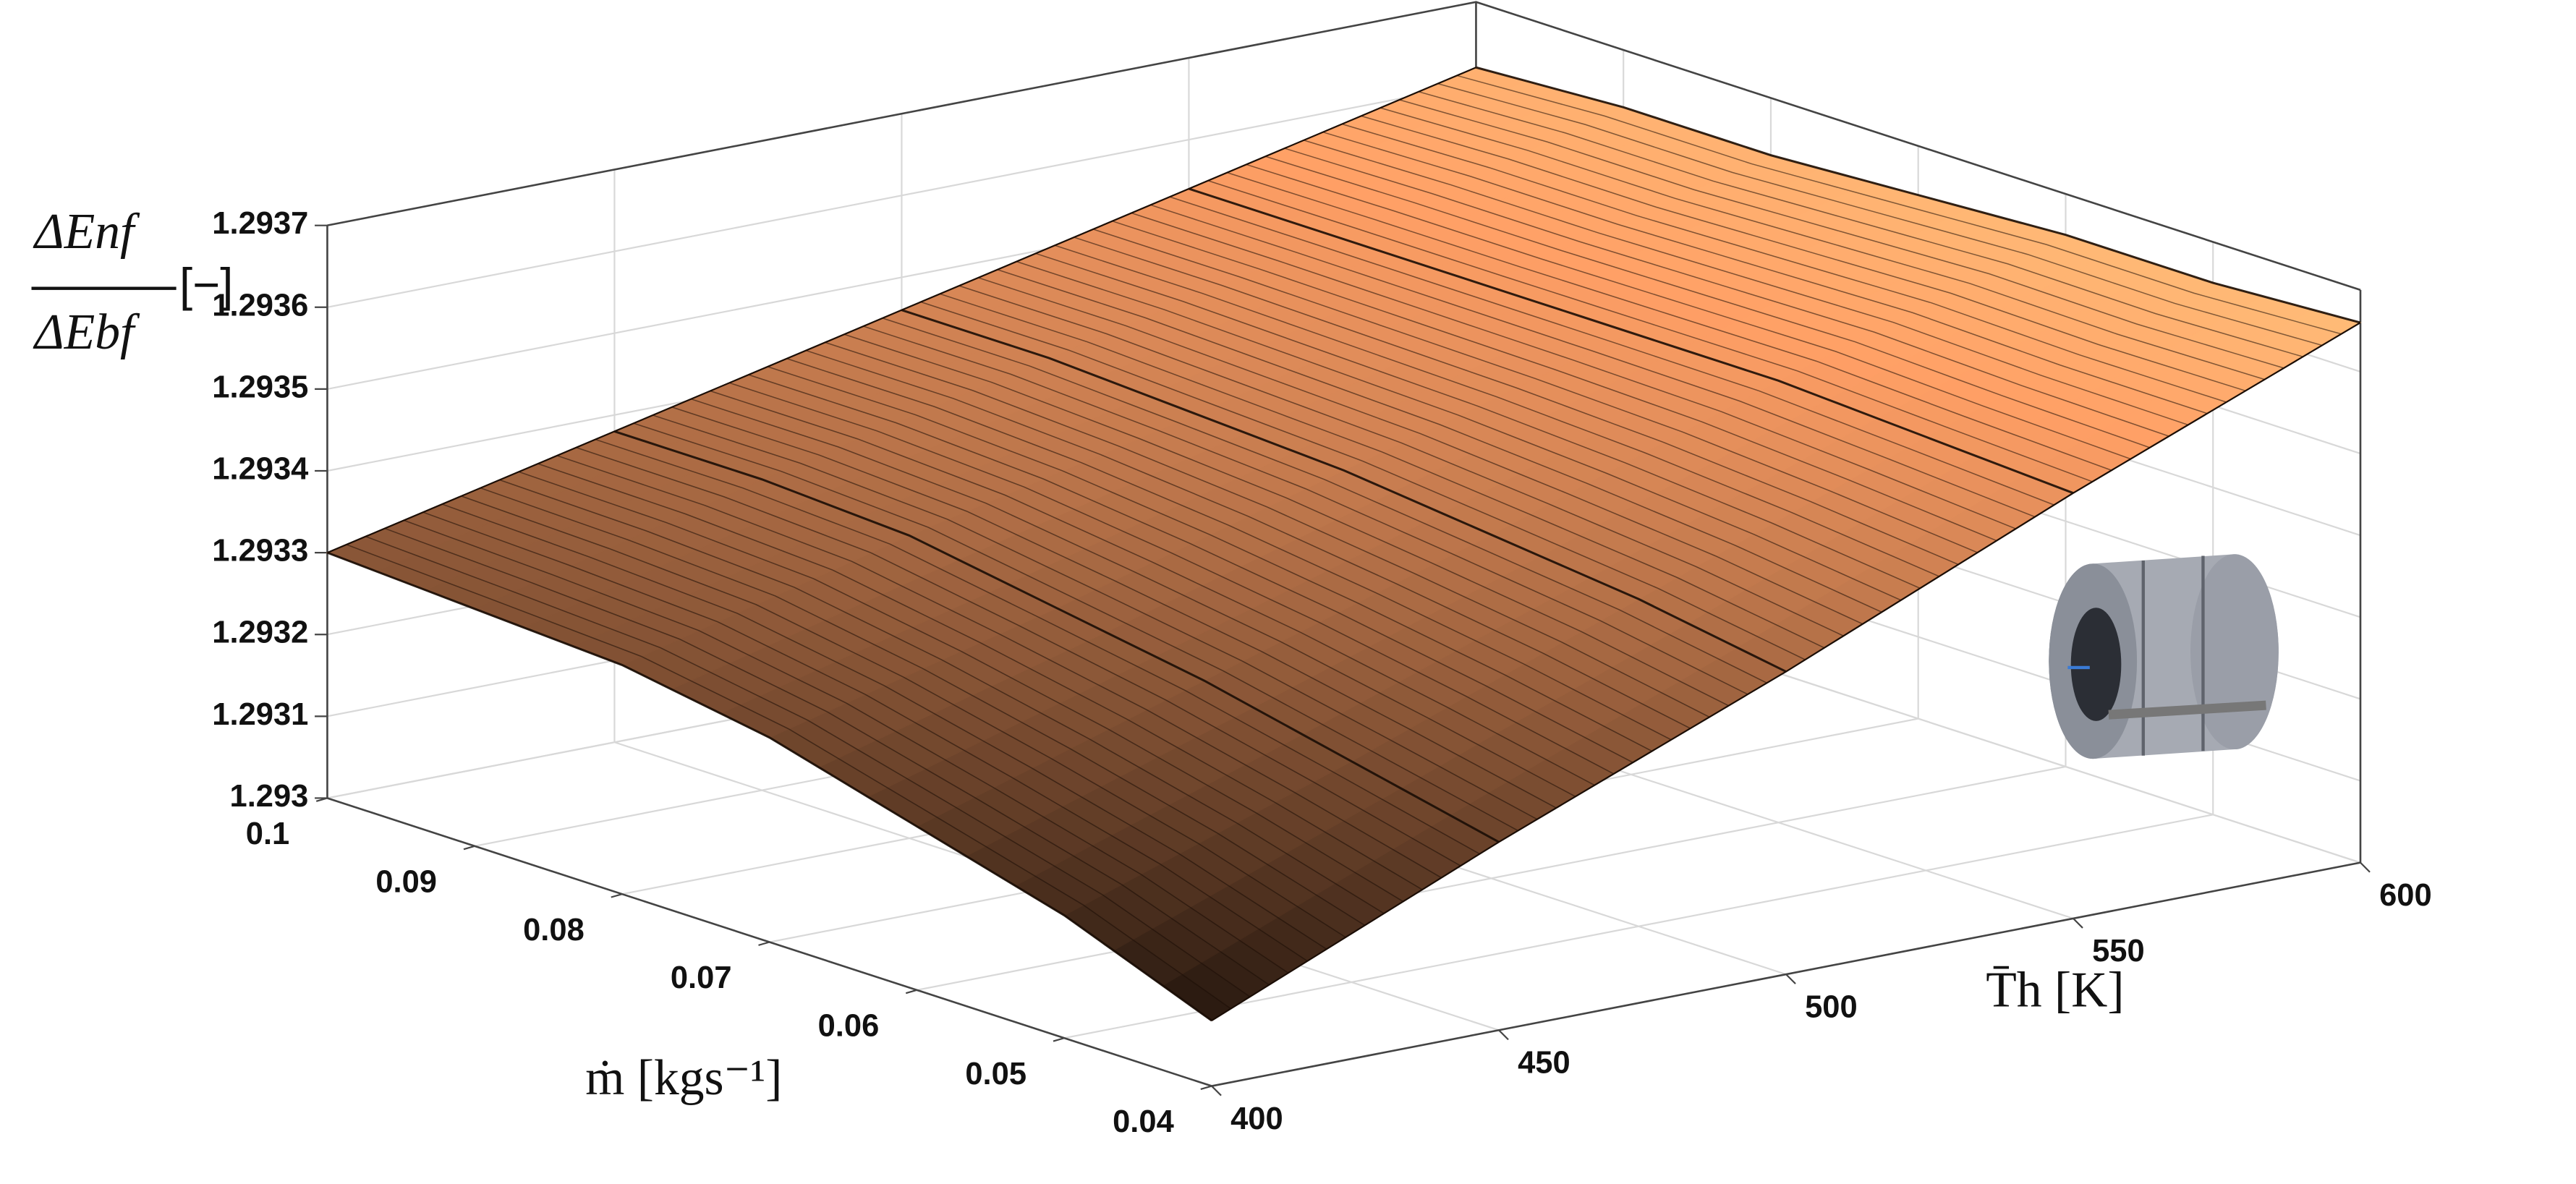  What do you see at coordinates (2164, 656) in the screenshot?
I see `inset-part-image` at bounding box center [2164, 656].